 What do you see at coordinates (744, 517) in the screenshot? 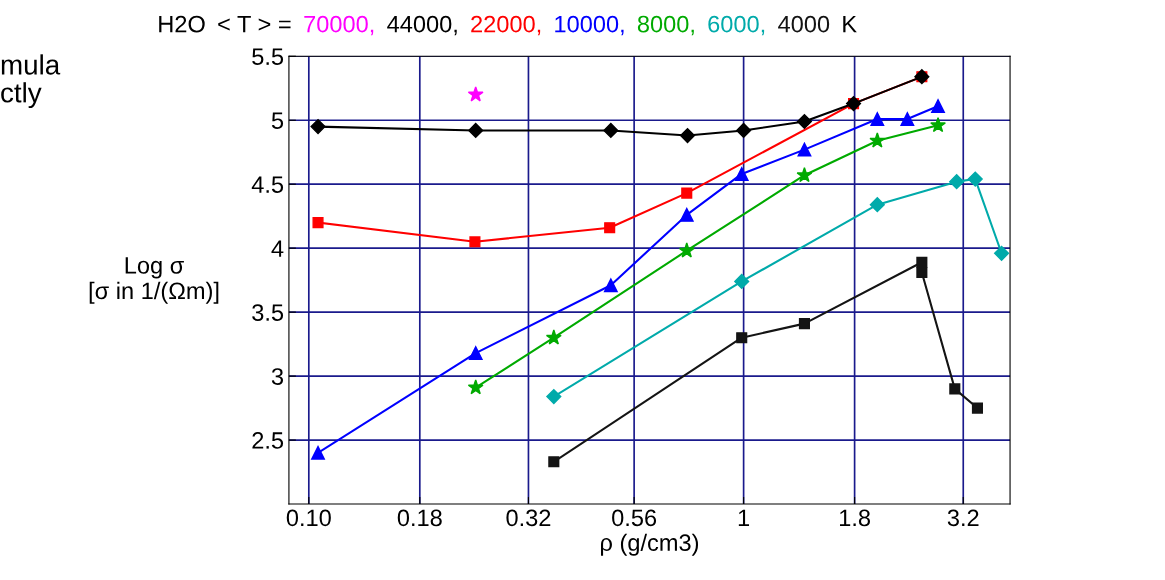
I see `x-tick-label: 1` at bounding box center [744, 517].